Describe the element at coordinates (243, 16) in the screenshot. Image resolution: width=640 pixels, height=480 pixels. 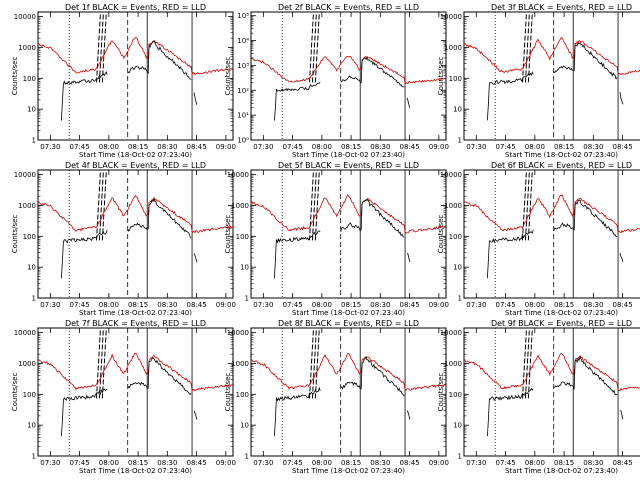
I see `y-tick-label: 10⁵` at that location.